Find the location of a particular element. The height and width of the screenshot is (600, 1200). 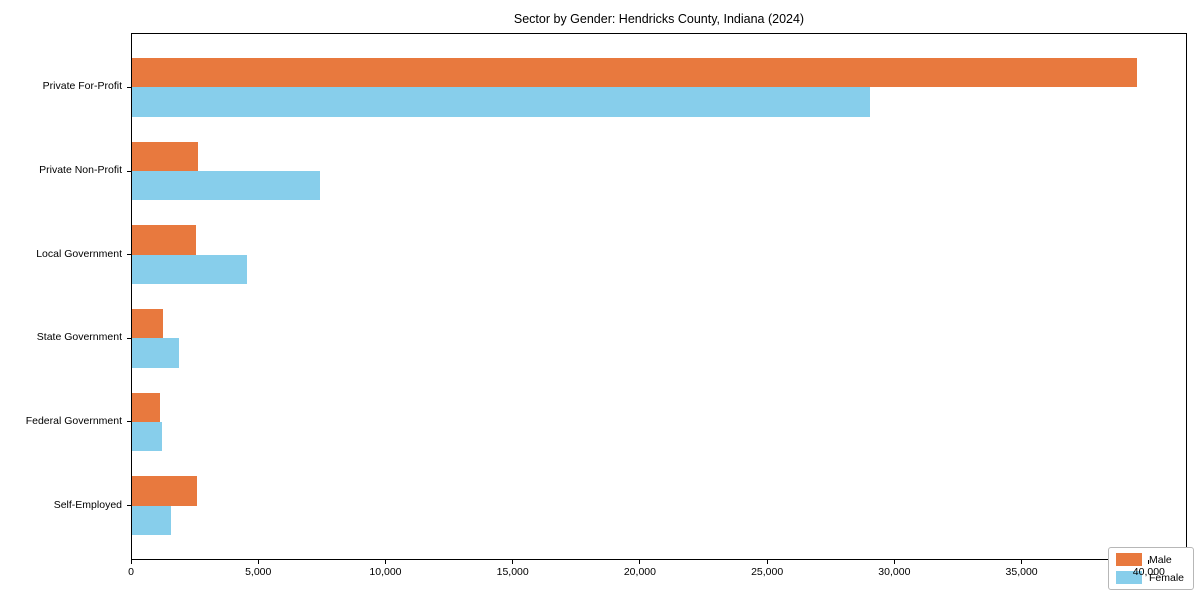

legend: Male Female is located at coordinates (1150, 568).